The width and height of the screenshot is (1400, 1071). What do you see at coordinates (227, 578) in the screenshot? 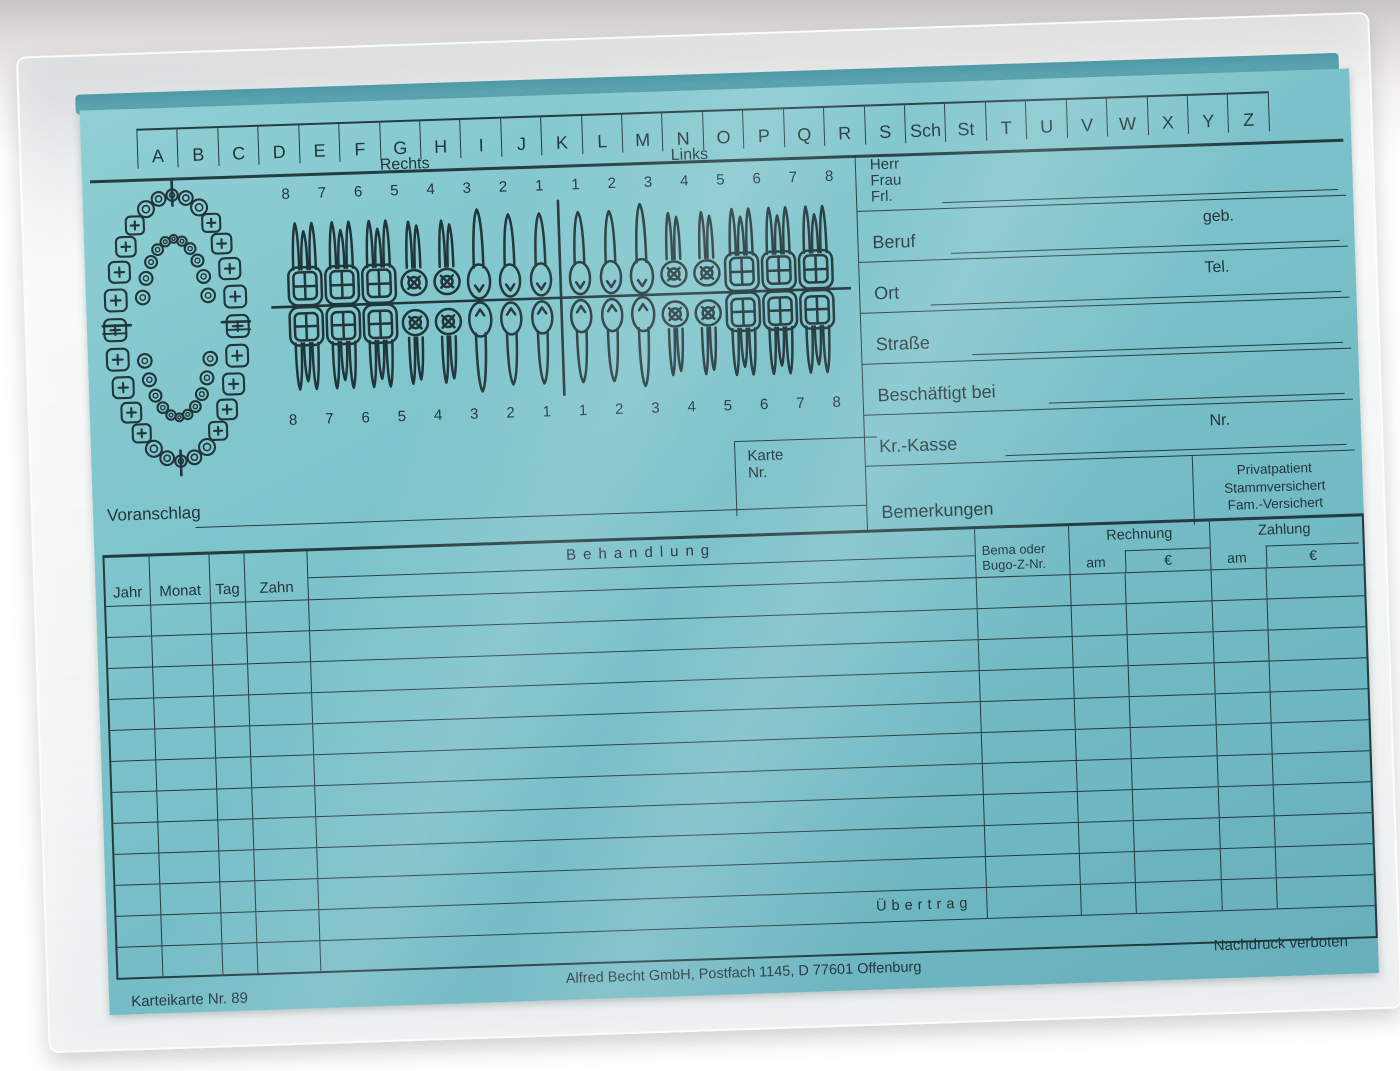
I see `col-header-tag: Tag` at bounding box center [227, 578].